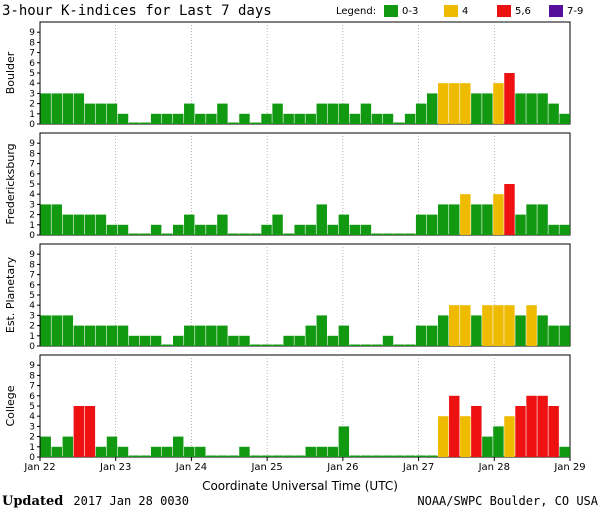 The image size is (600, 510). What do you see at coordinates (459, 11) in the screenshot?
I see `legend: Legend: 0-3 4 5,6 7-9` at bounding box center [459, 11].